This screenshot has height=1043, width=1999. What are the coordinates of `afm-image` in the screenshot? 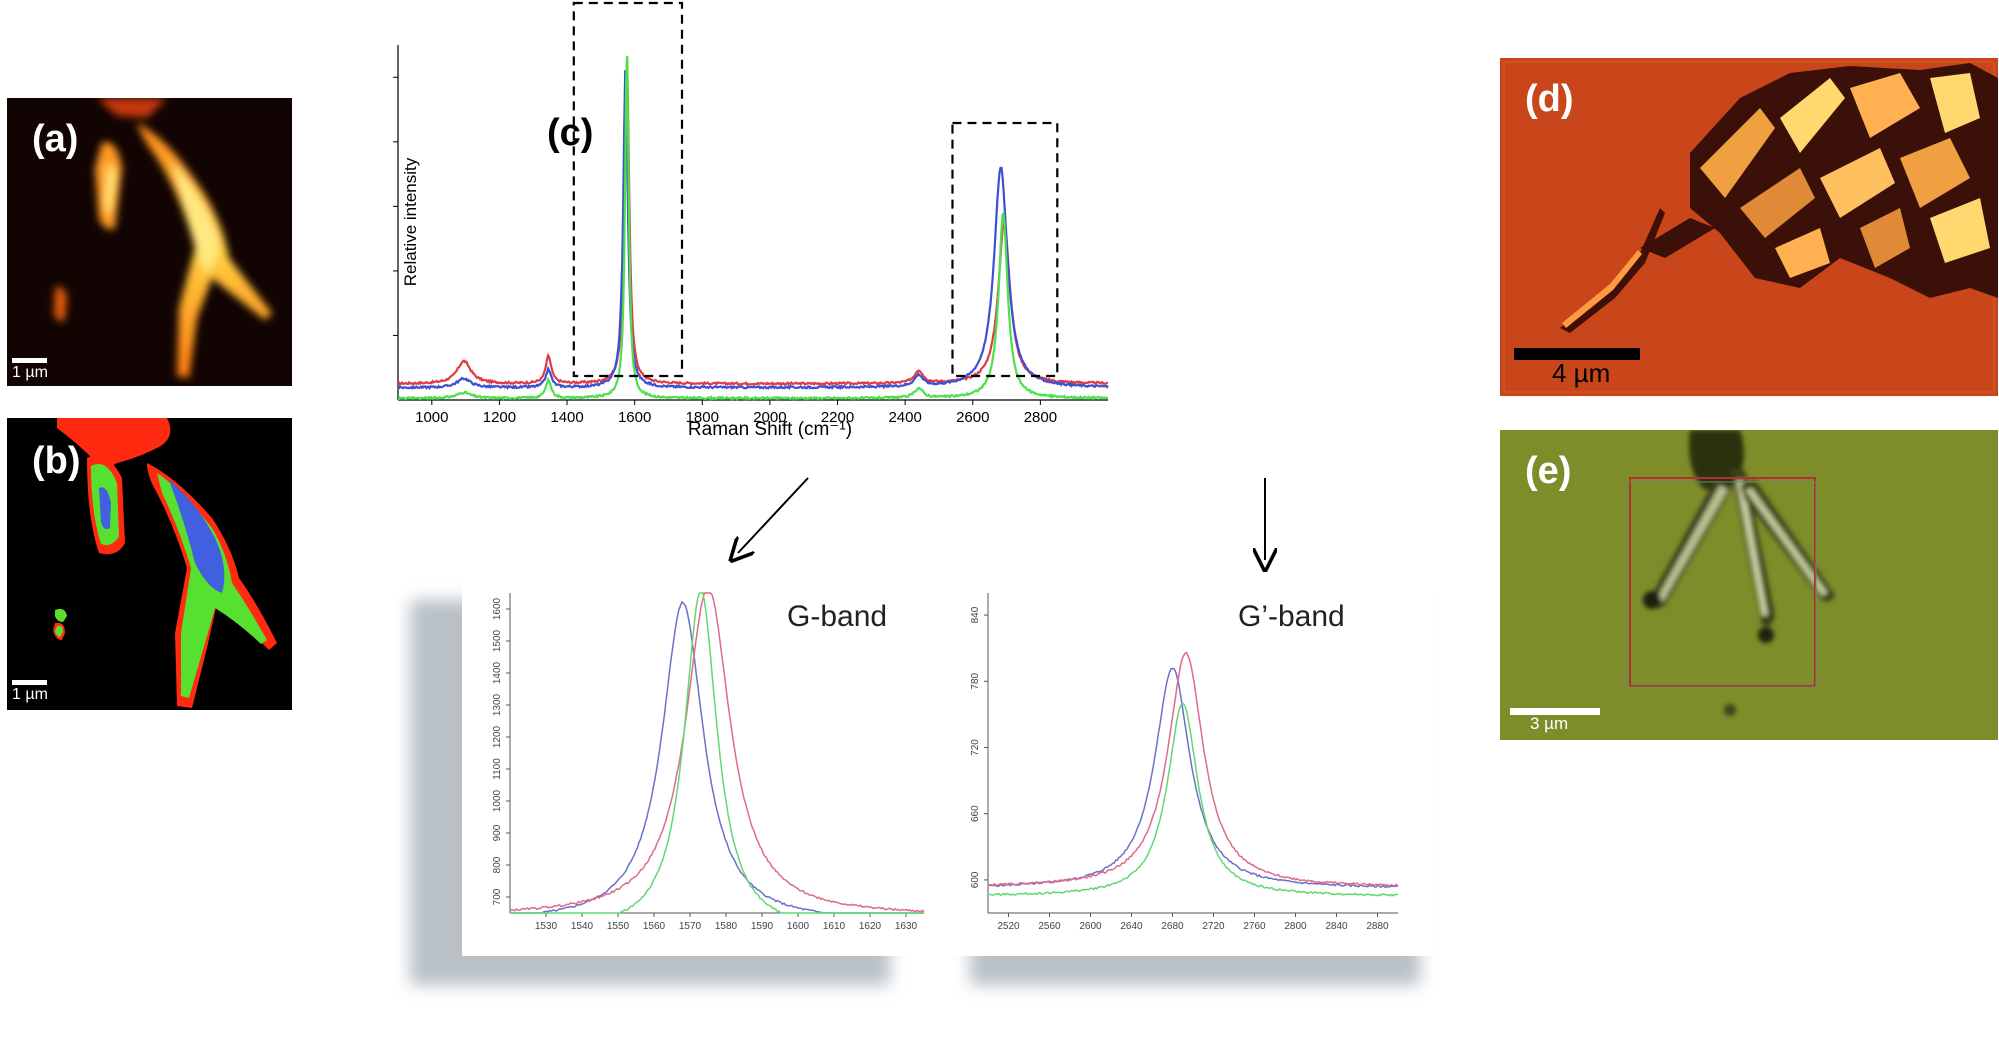 It's located at (1749, 227).